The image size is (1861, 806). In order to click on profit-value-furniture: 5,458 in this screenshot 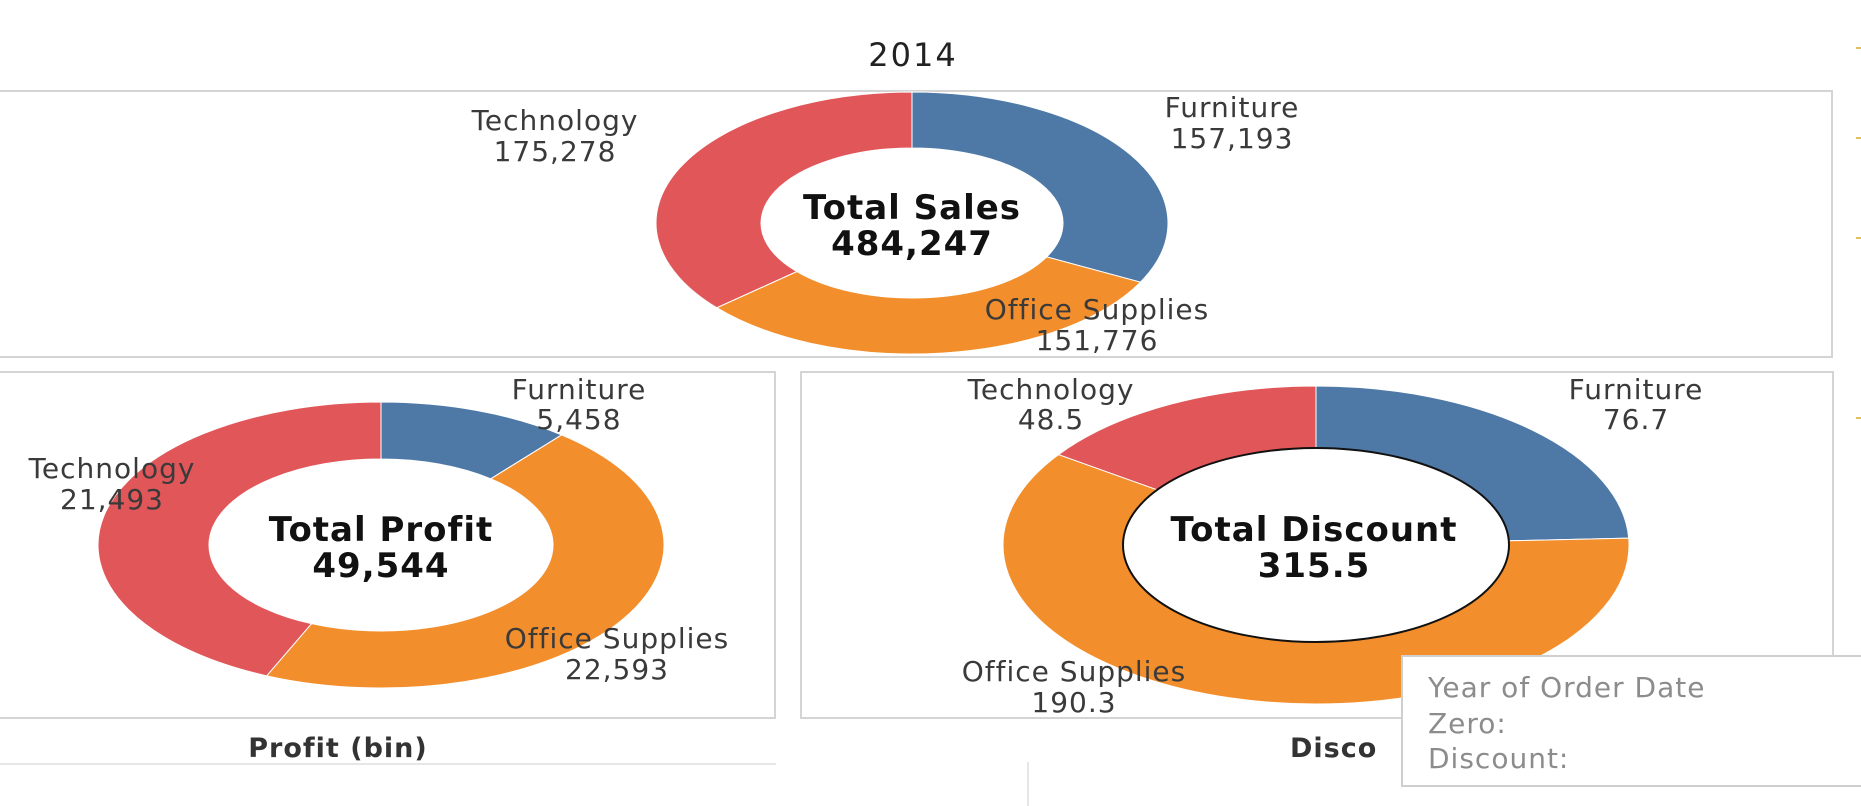, I will do `click(578, 419)`.